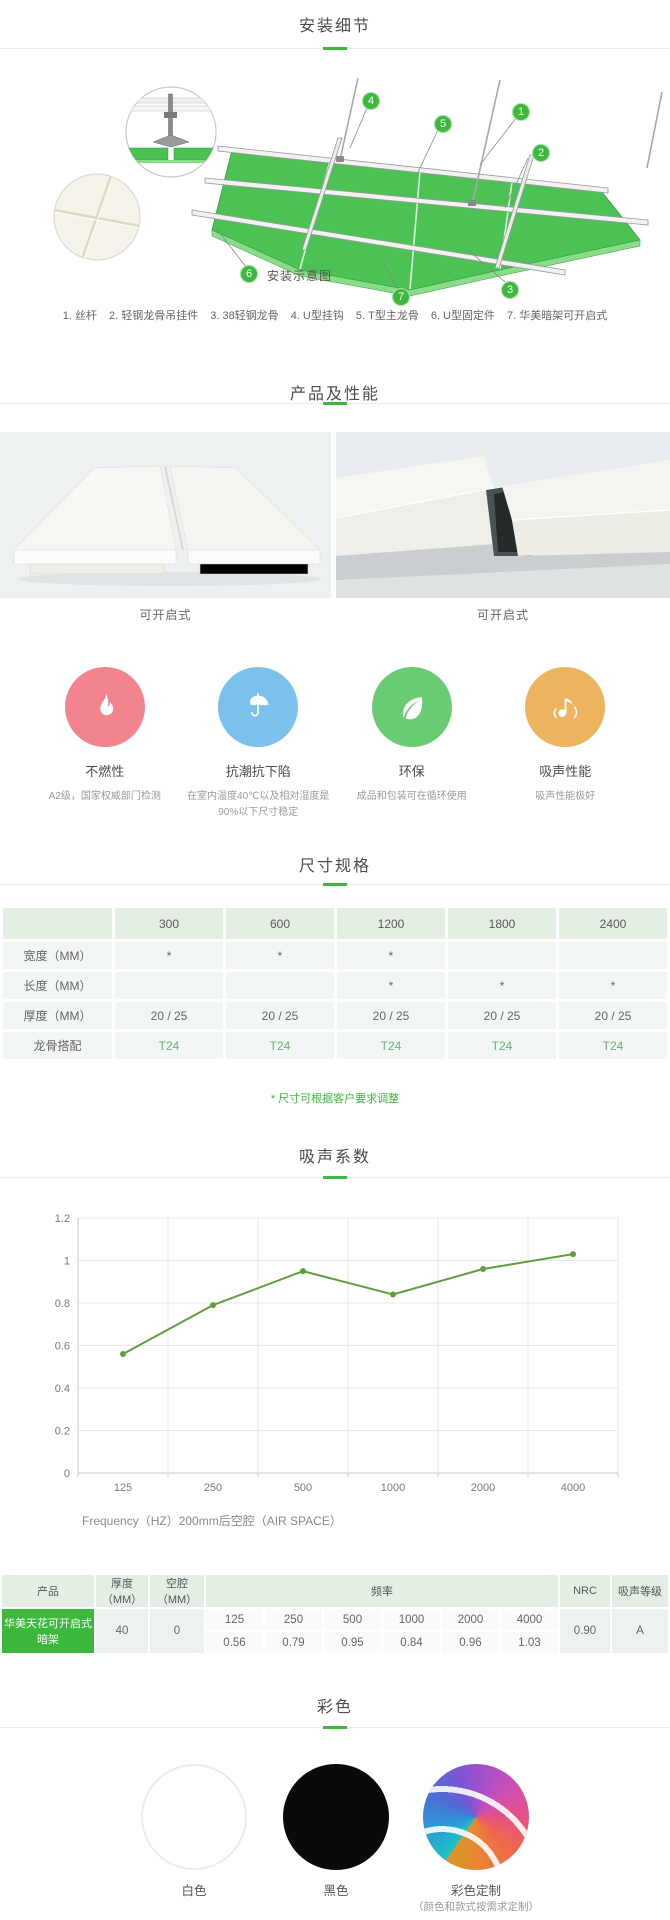 The width and height of the screenshot is (670, 1920). What do you see at coordinates (352, 1619) in the screenshot?
I see `frequency-cell: 500` at bounding box center [352, 1619].